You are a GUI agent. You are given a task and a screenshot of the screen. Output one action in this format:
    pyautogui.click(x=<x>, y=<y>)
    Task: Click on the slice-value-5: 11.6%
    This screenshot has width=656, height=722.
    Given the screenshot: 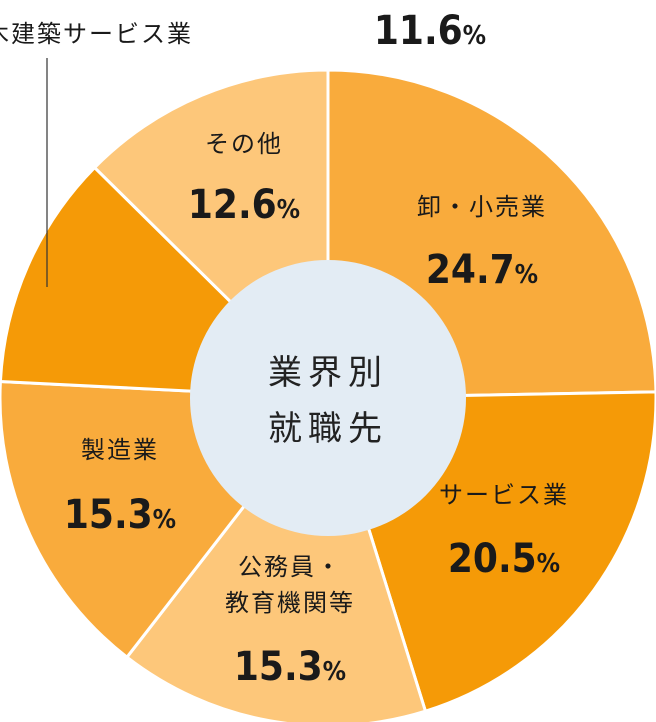 What is the action you would take?
    pyautogui.click(x=430, y=31)
    